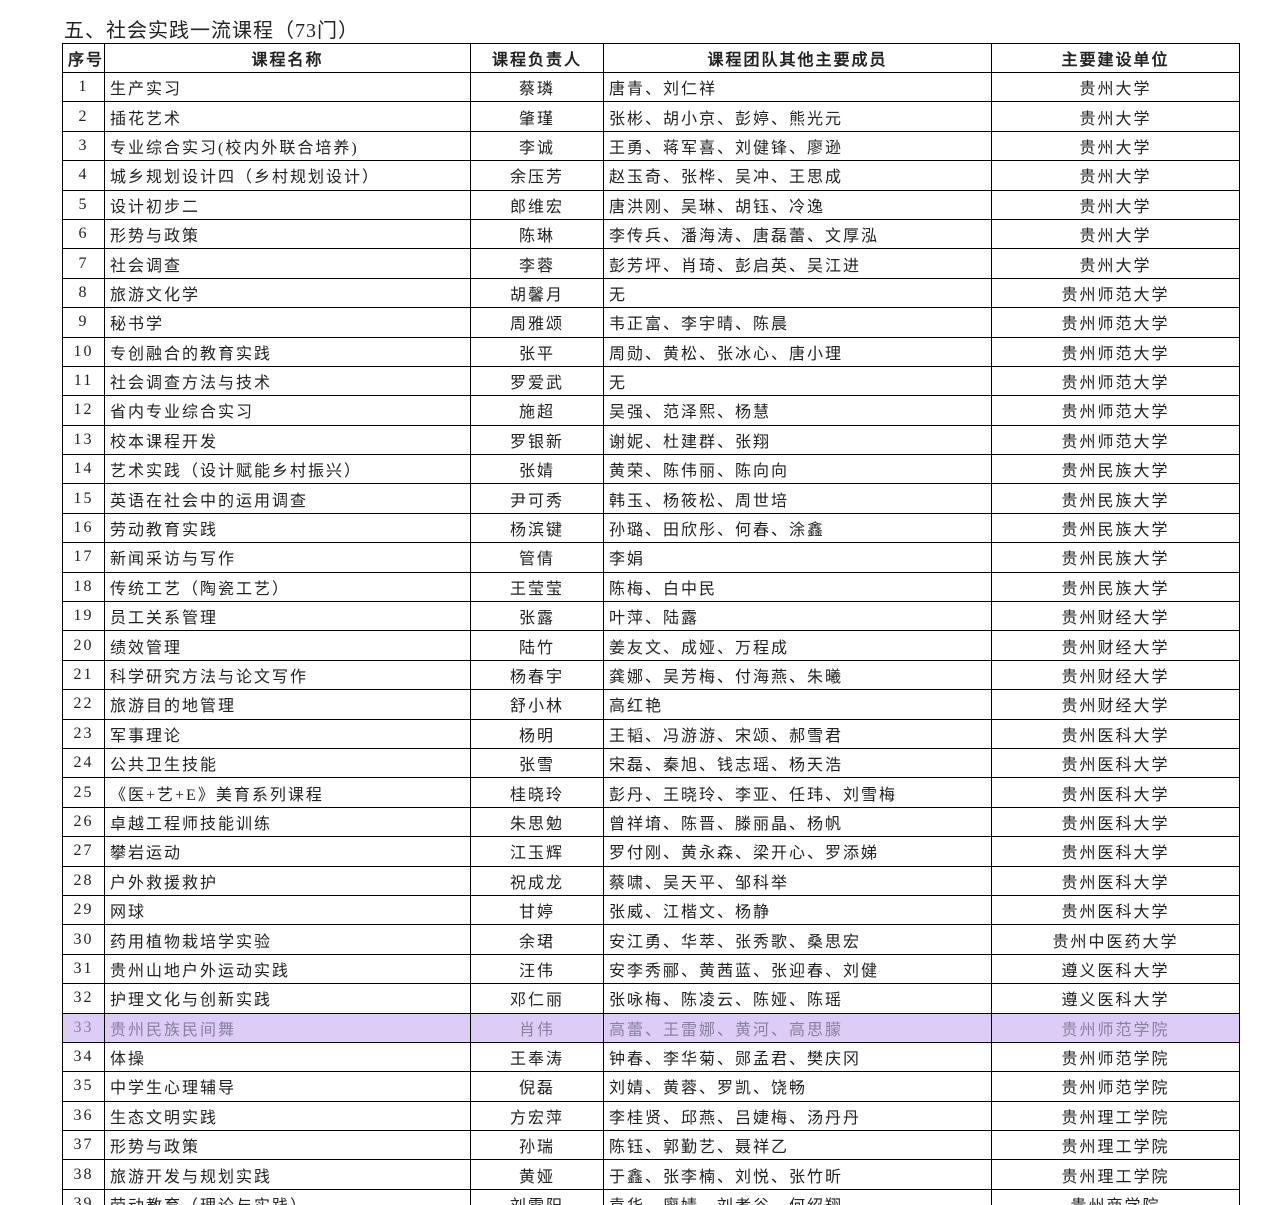  I want to click on table-cell: 谢妮、杜建群、张翔, so click(797, 440).